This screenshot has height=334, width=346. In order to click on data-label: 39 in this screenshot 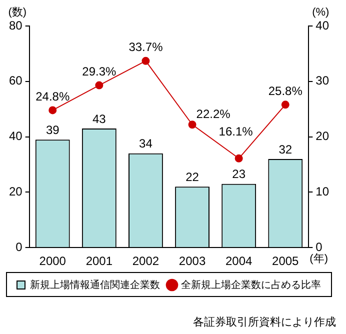, I will do `click(53, 129)`.